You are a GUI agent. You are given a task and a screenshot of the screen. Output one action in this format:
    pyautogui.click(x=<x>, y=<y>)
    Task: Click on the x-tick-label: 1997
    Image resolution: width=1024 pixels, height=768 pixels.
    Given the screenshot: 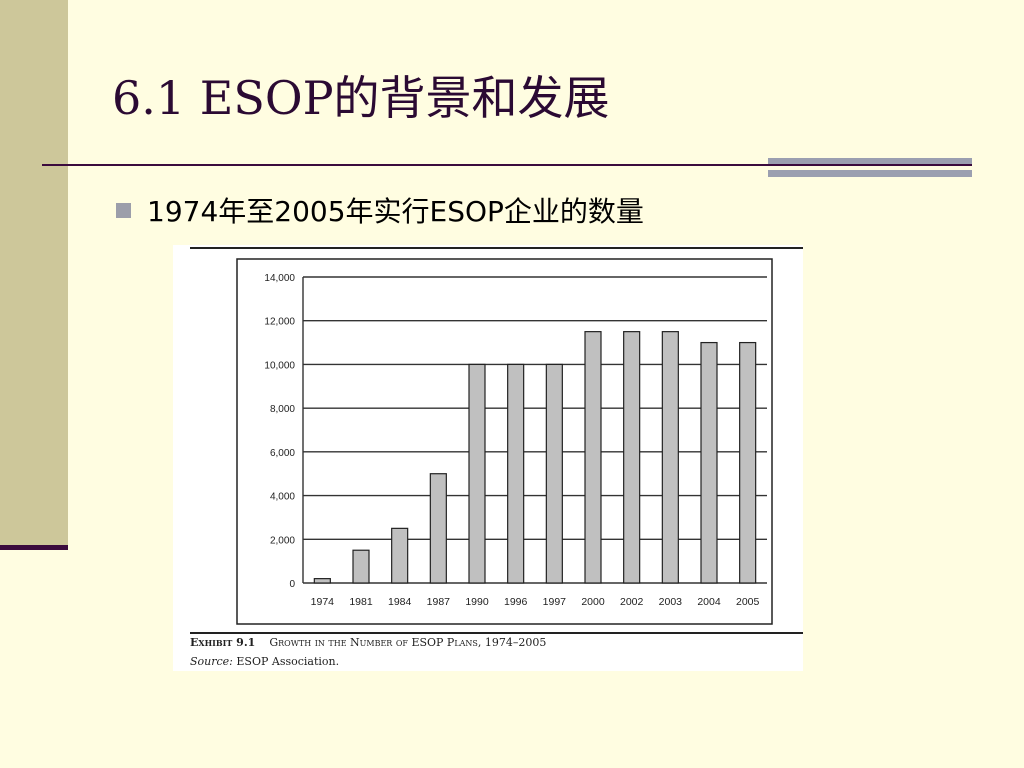 What is the action you would take?
    pyautogui.click(x=555, y=602)
    